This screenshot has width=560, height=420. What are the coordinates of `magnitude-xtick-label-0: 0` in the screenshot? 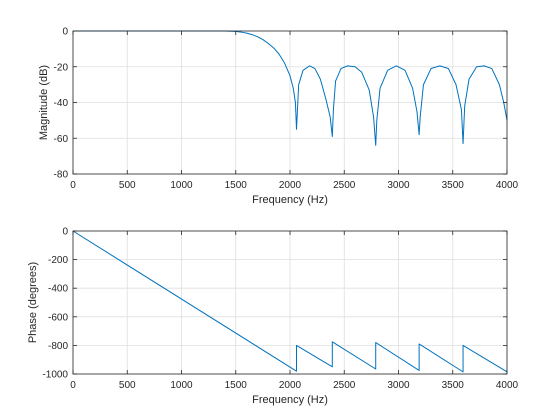 It's located at (73, 185).